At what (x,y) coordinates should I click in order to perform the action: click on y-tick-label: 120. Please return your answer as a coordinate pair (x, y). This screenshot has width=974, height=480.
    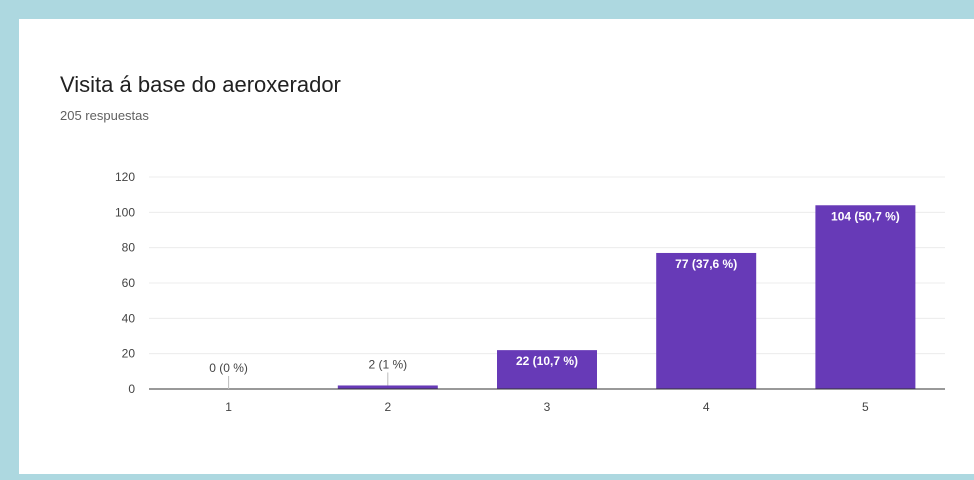
    Looking at the image, I should click on (125, 177).